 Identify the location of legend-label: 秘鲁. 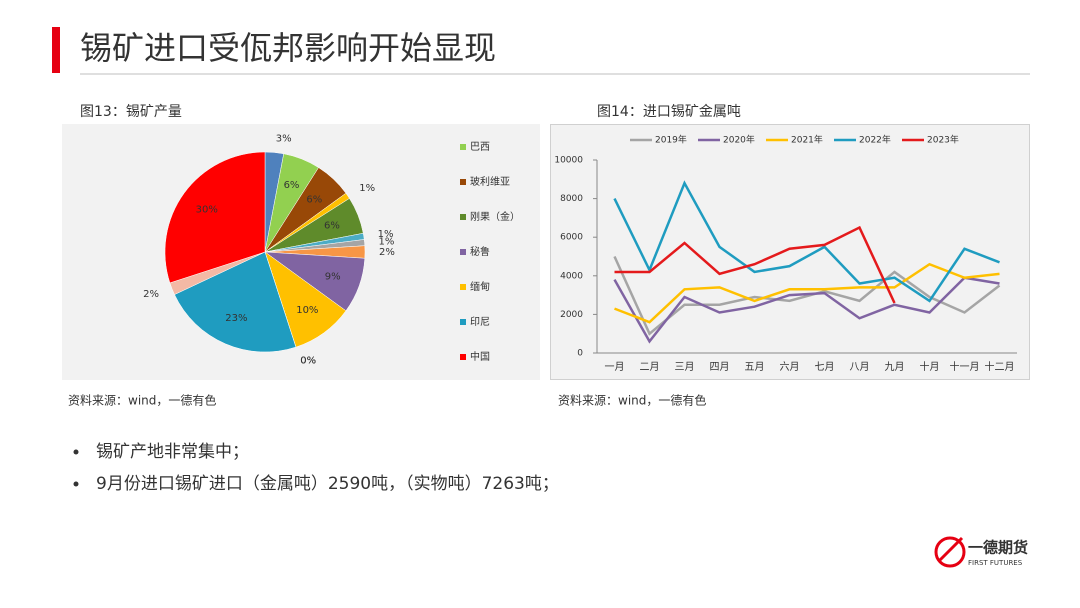
(480, 251).